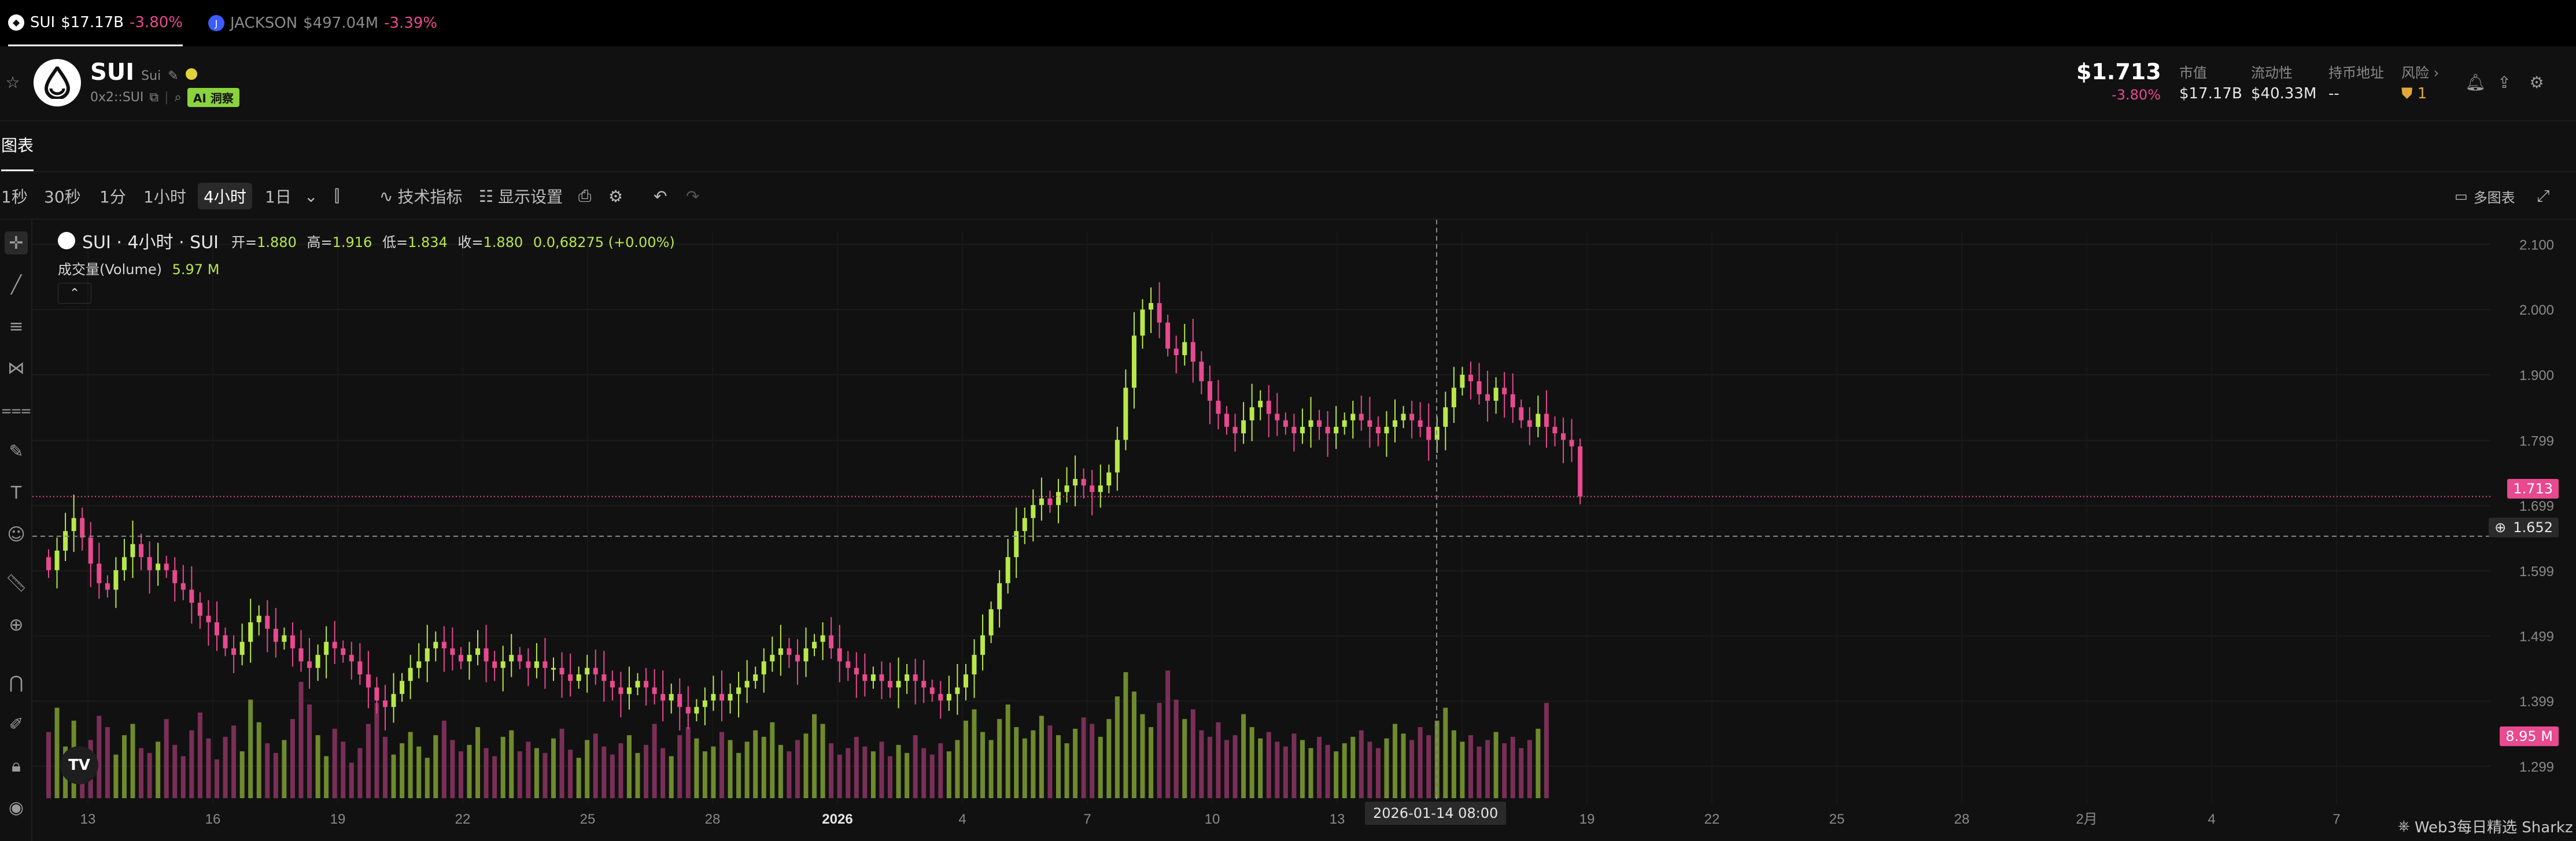 The height and width of the screenshot is (841, 2576). What do you see at coordinates (16, 410) in the screenshot?
I see `projection-tool-icon: ⩶` at bounding box center [16, 410].